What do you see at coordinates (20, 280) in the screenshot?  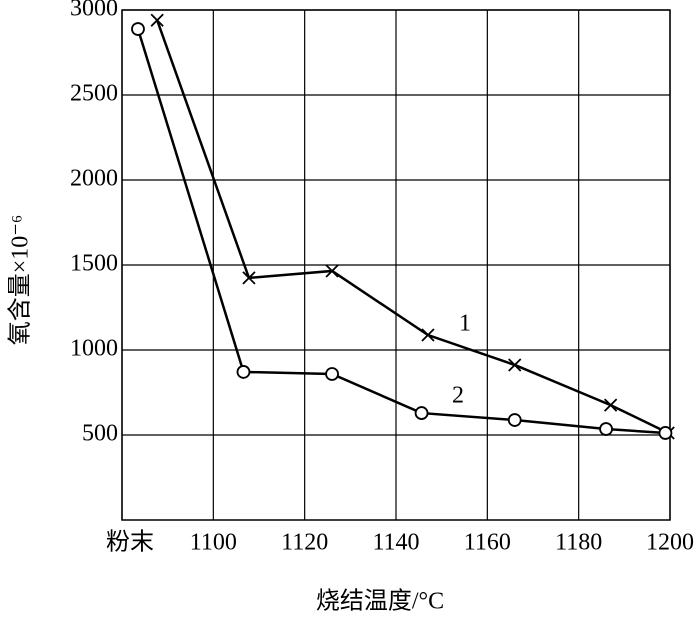 I see `y-axis-label: 氧含量×10⁻⁶` at bounding box center [20, 280].